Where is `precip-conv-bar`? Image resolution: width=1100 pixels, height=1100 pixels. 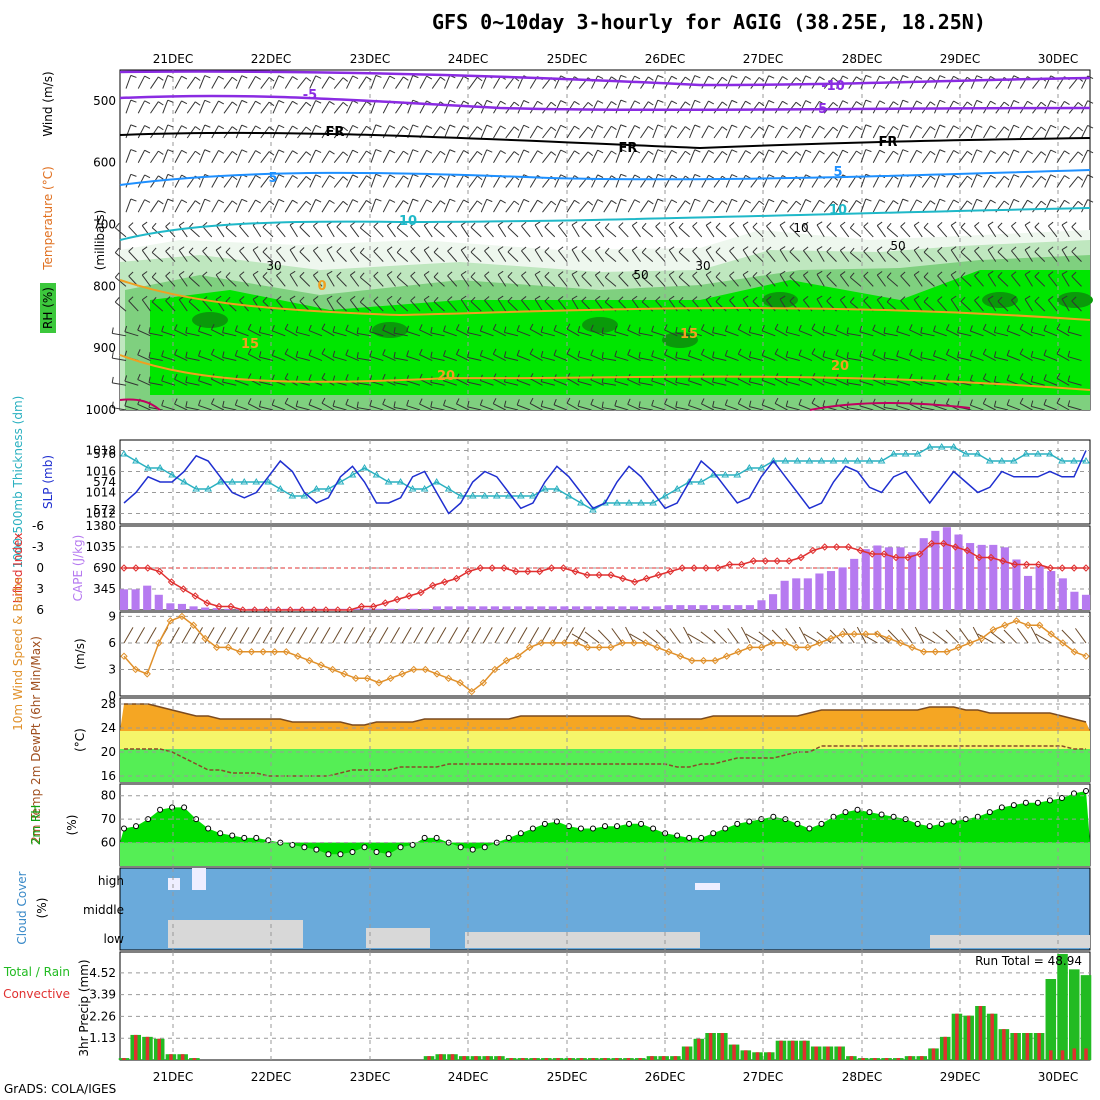
precip-conv-bar is located at coordinates (898, 1059).